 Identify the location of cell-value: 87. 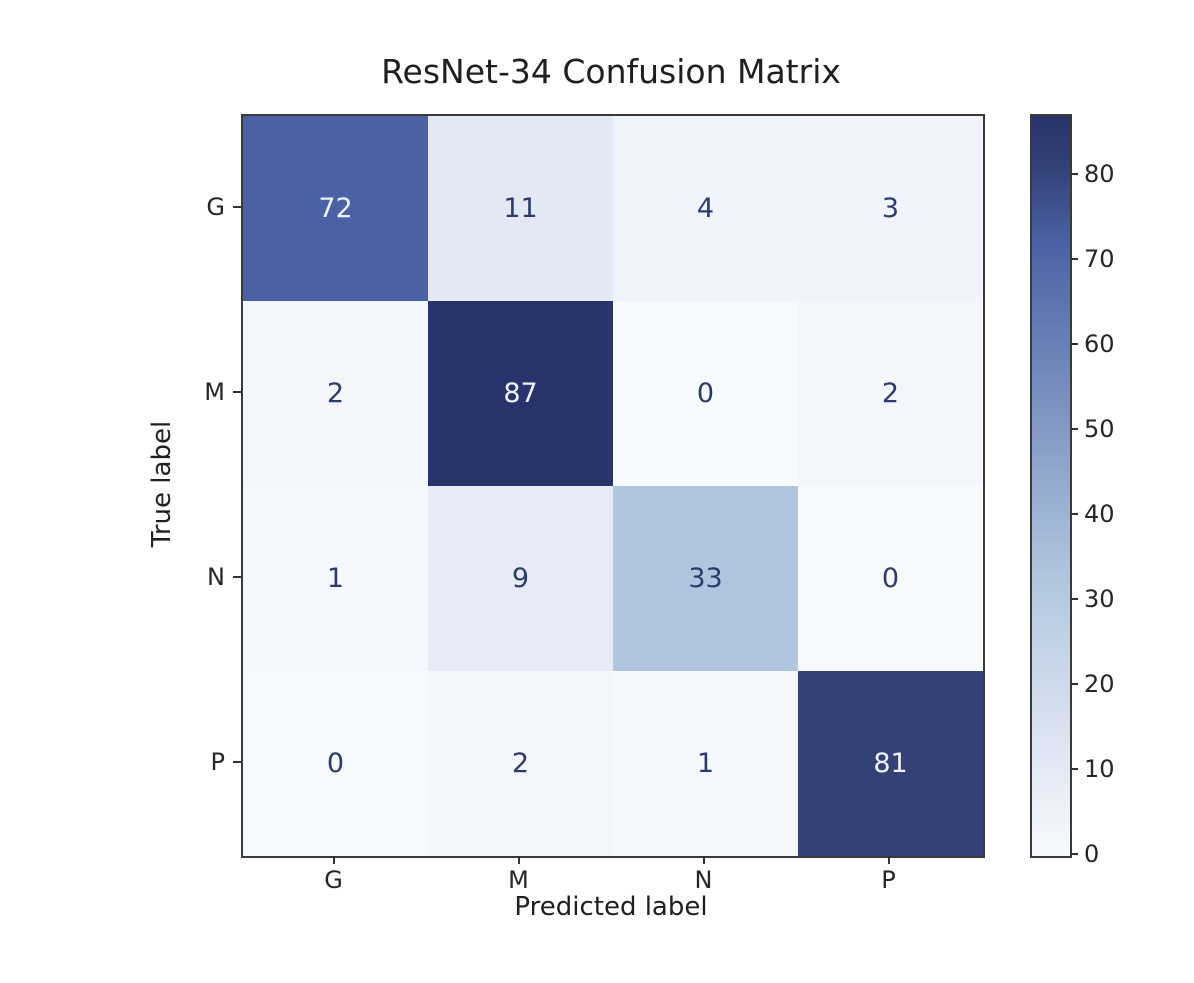
(520, 393).